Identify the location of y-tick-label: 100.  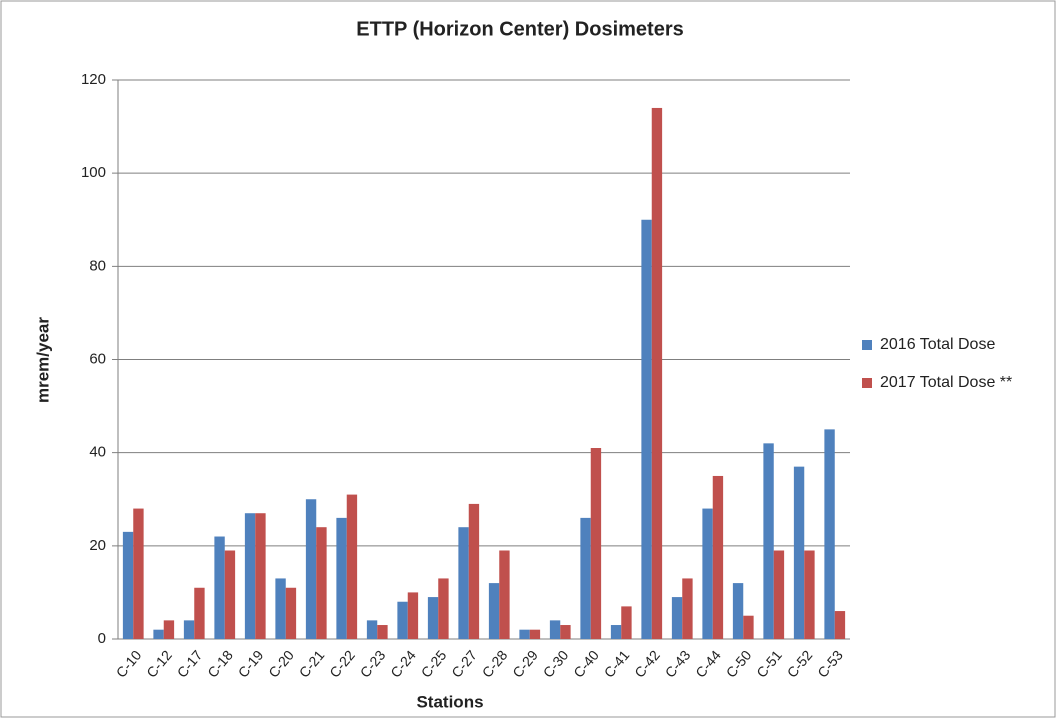
(93, 172).